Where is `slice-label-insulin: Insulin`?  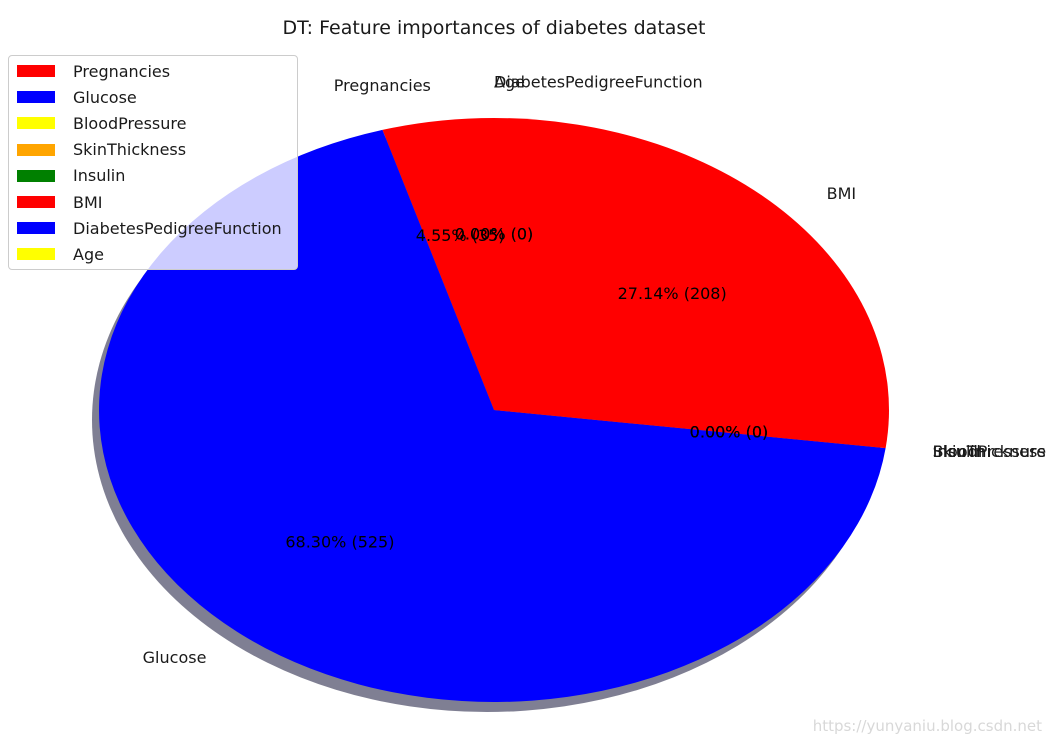
slice-label-insulin: Insulin is located at coordinates (959, 451).